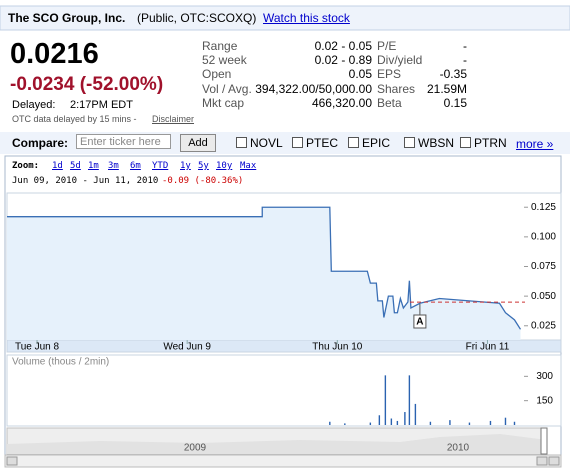 The image size is (570, 468). I want to click on zoom-option: 5y, so click(203, 166).